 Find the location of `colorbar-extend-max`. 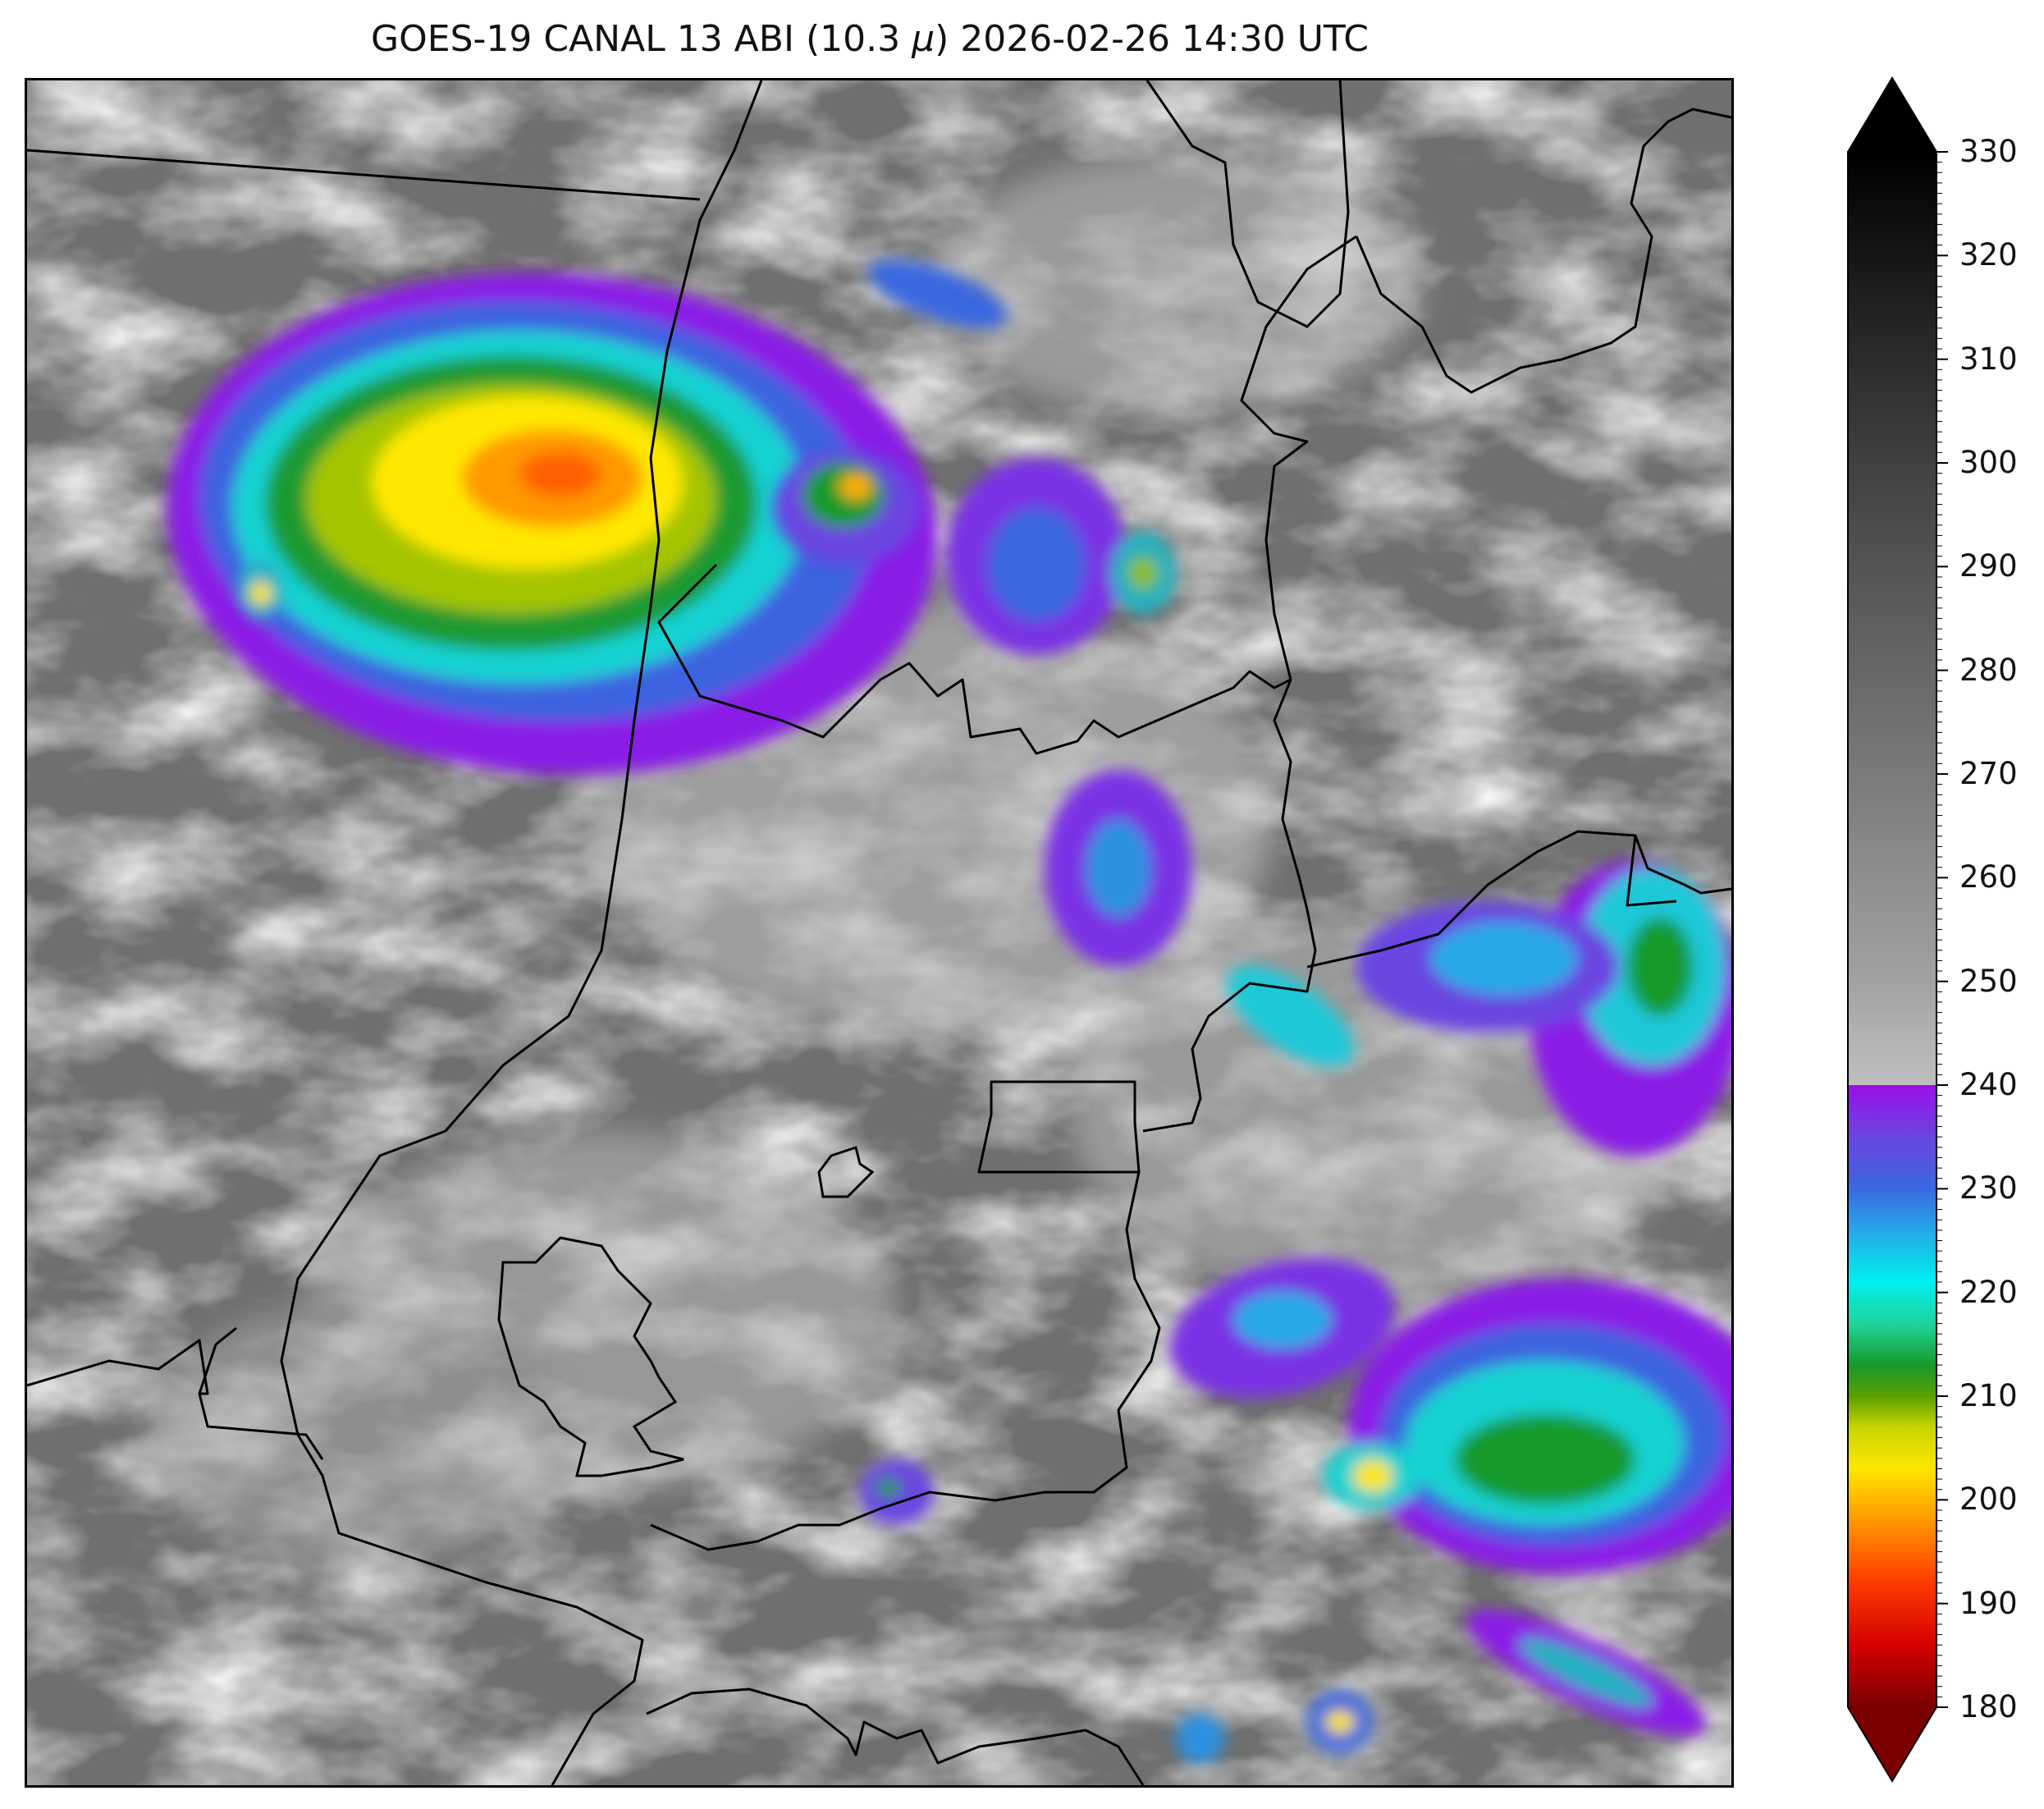

colorbar-extend-max is located at coordinates (1892, 115).